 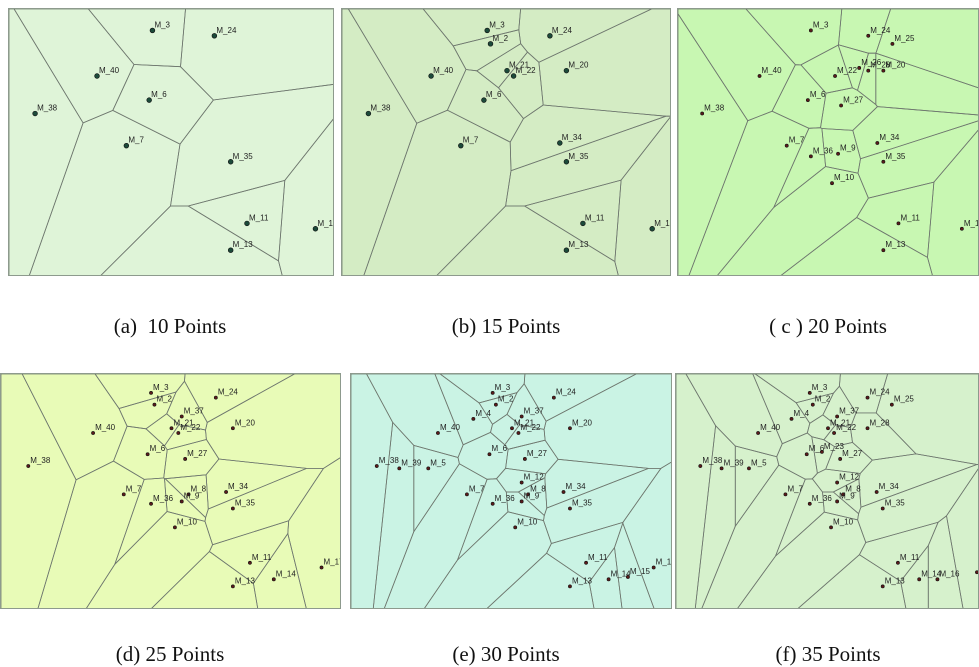 I want to click on site-label: M_37, so click(x=194, y=410).